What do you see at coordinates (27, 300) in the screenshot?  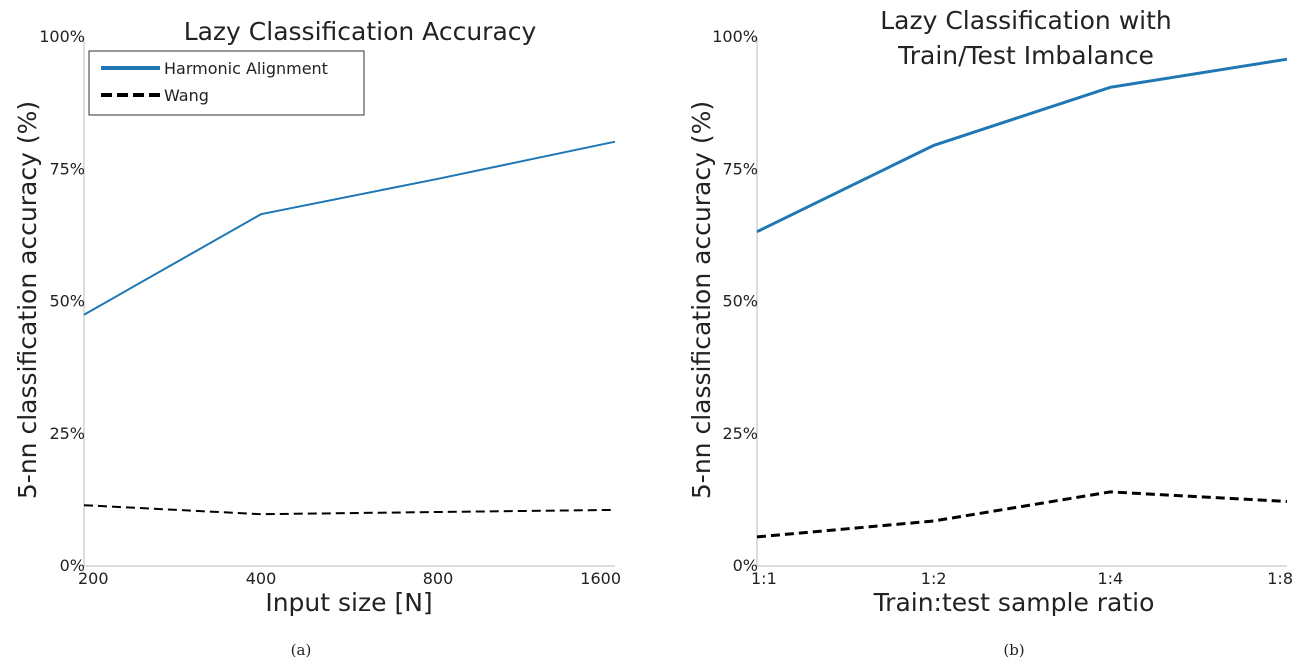 I see `panel-a-ylabel: 5-nn classification accuracy (%)` at bounding box center [27, 300].